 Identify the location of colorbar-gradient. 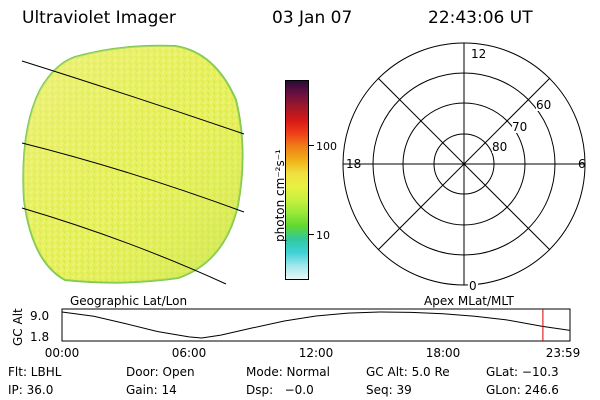
(297, 180).